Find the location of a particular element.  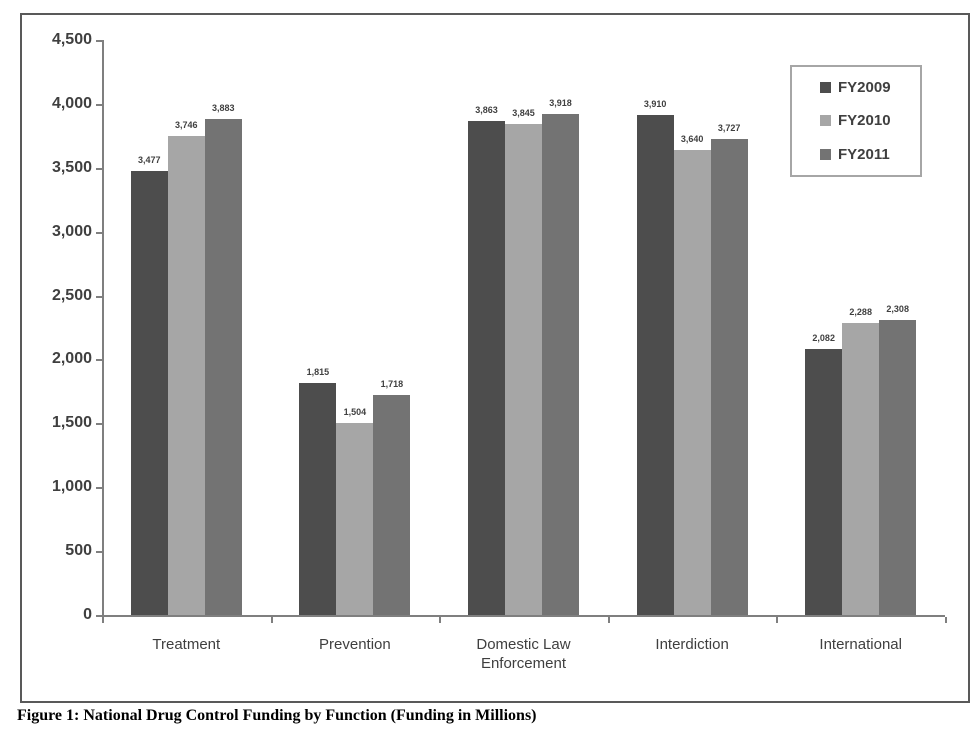

legend-item-fy2010: FY2010 is located at coordinates (870, 120).